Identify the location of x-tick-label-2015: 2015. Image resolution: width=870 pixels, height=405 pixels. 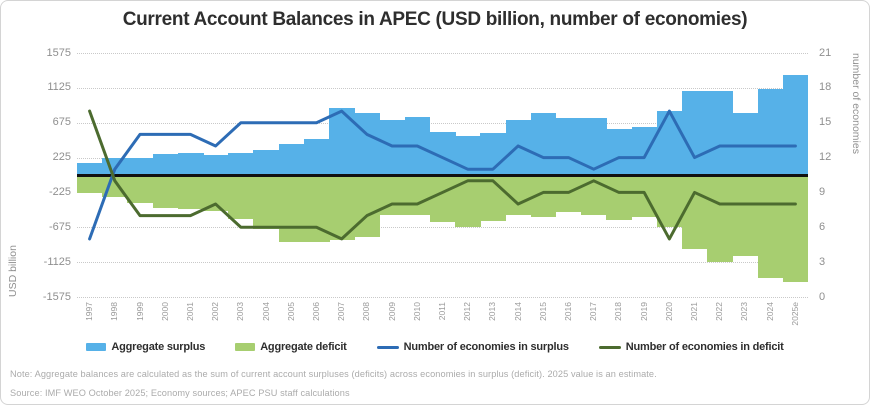
(542, 311).